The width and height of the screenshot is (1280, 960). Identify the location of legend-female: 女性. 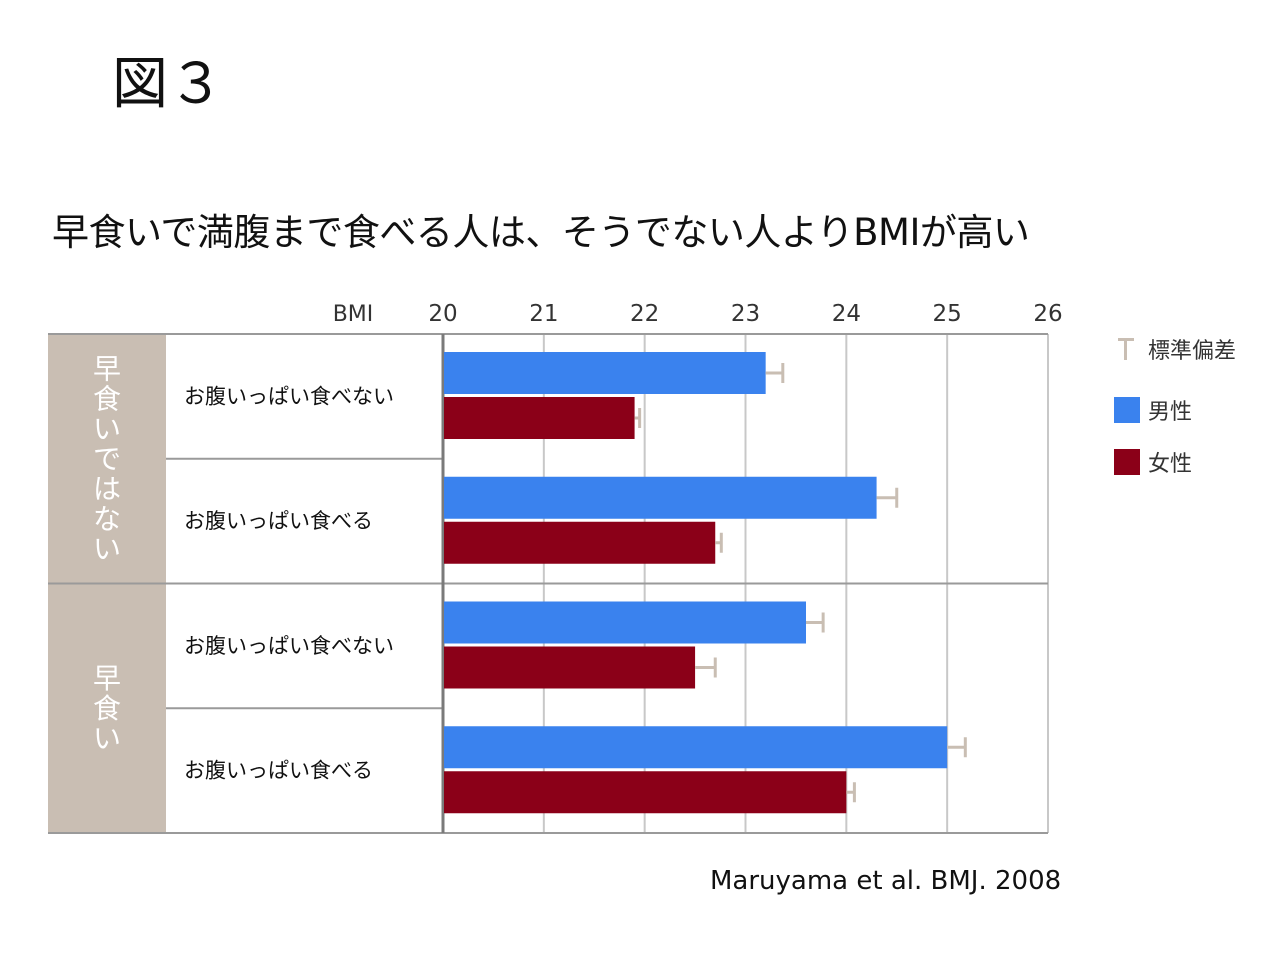
(1153, 462).